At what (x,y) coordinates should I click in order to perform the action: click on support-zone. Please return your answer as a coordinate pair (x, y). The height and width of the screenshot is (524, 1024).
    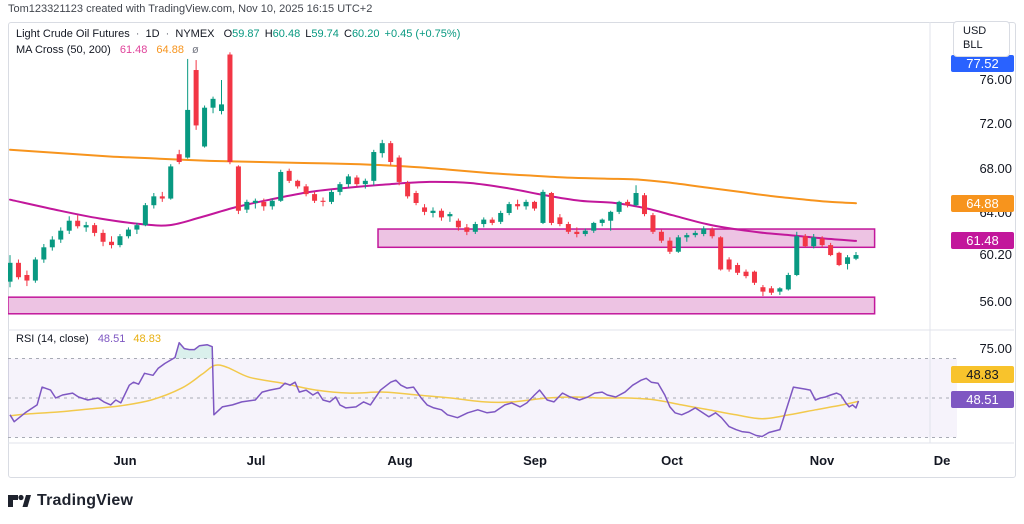
    Looking at the image, I should click on (442, 305).